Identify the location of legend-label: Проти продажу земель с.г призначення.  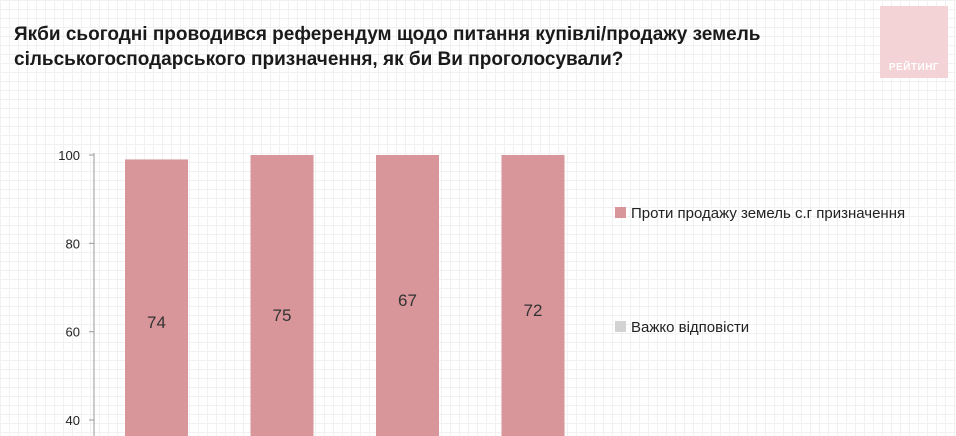
(768, 213).